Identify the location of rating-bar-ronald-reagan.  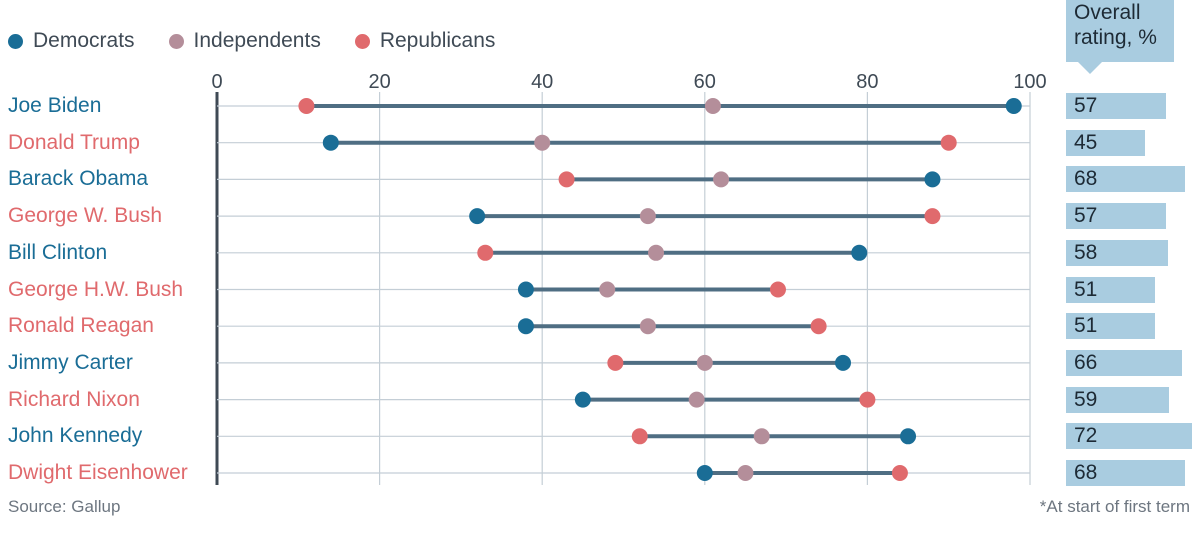
(1110, 326).